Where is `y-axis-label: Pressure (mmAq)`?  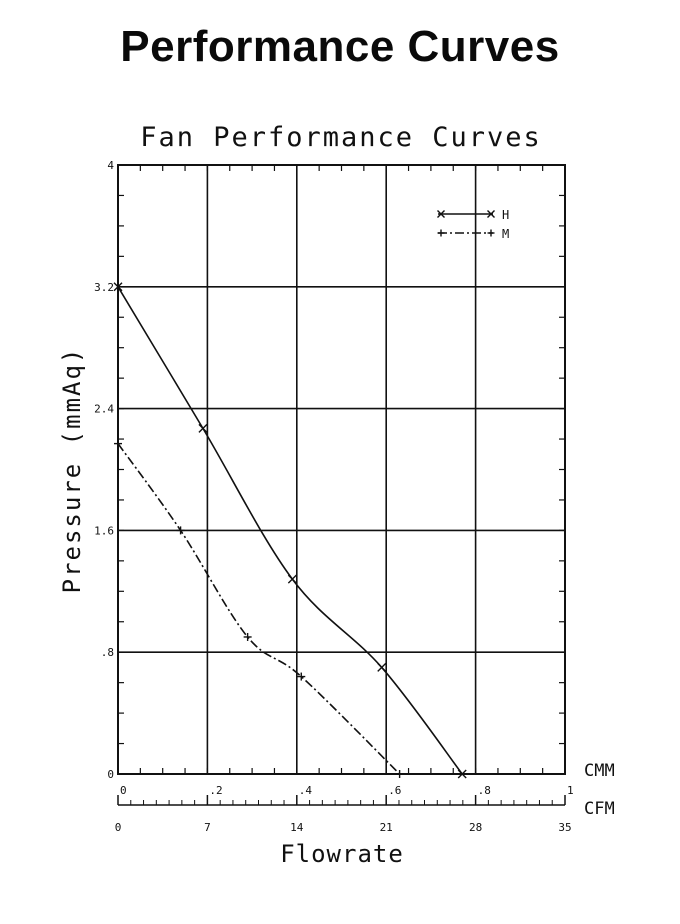
y-axis-label: Pressure (mmAq) is located at coordinates (72, 470).